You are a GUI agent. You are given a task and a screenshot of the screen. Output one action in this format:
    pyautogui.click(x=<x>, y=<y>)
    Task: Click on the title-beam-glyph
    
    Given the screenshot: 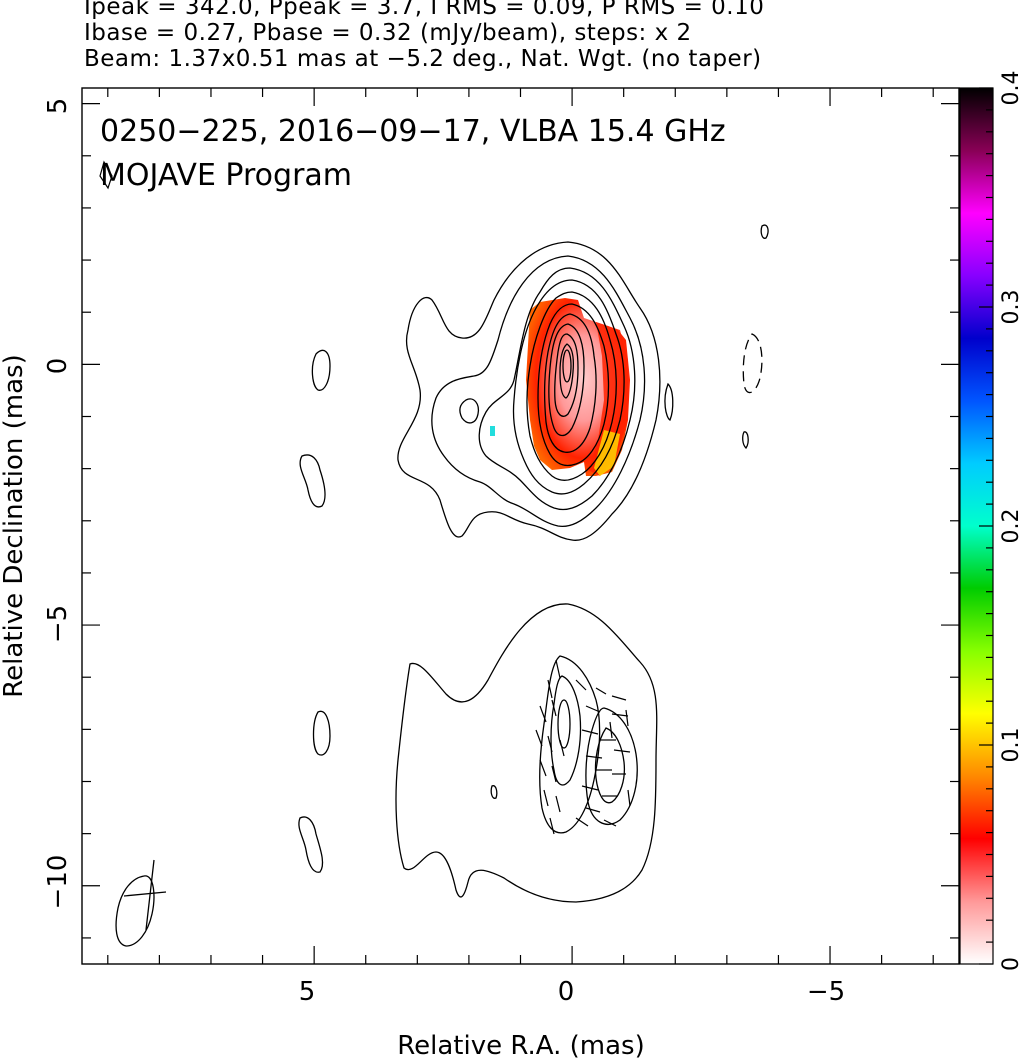 What is the action you would take?
    pyautogui.click(x=106, y=175)
    